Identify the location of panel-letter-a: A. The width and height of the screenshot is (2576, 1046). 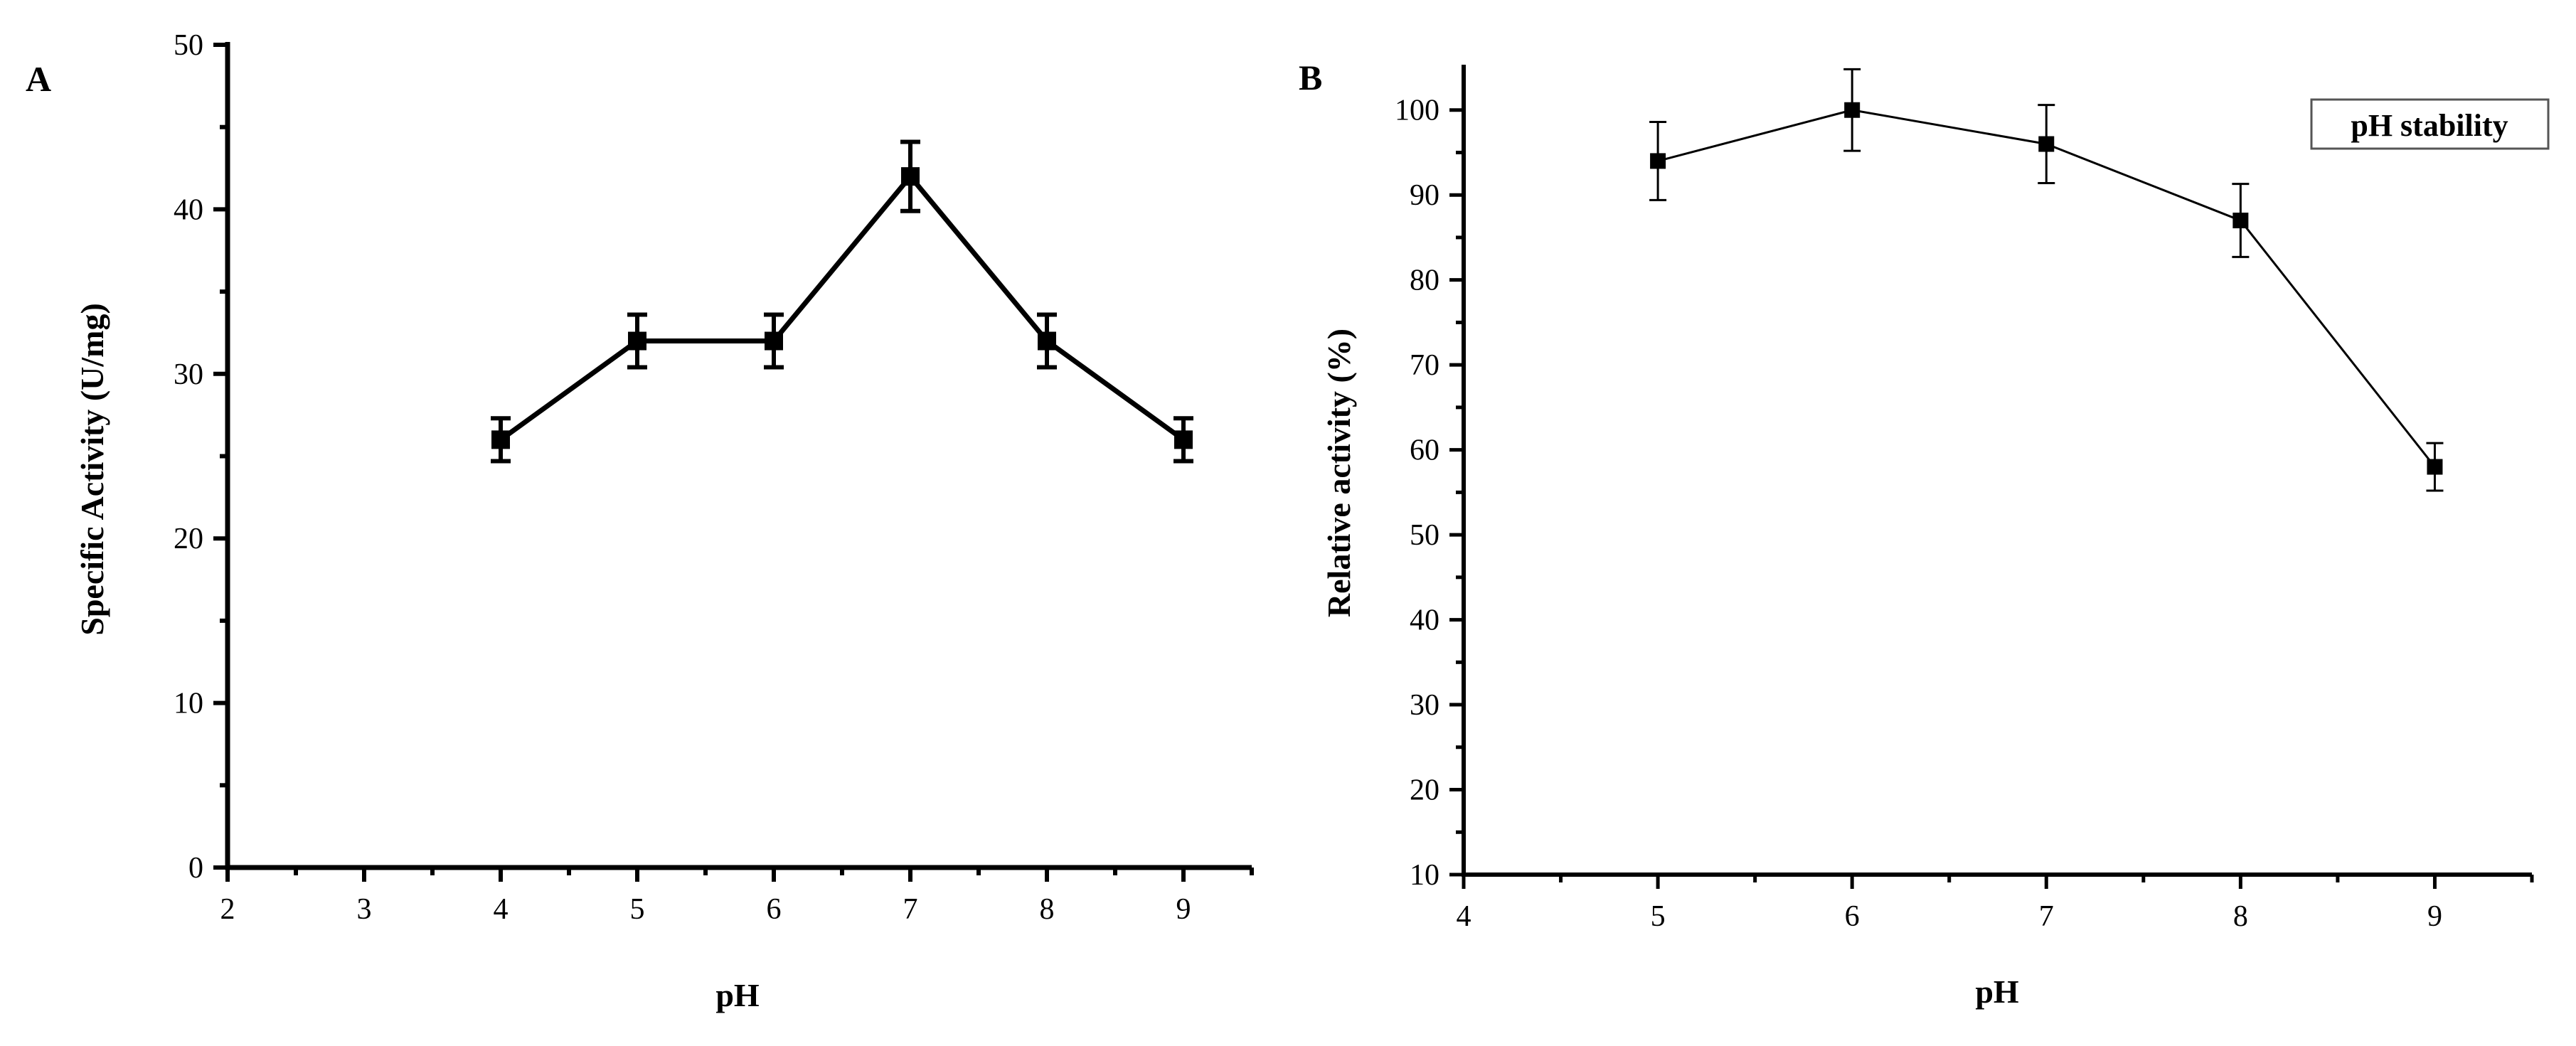
(38, 79).